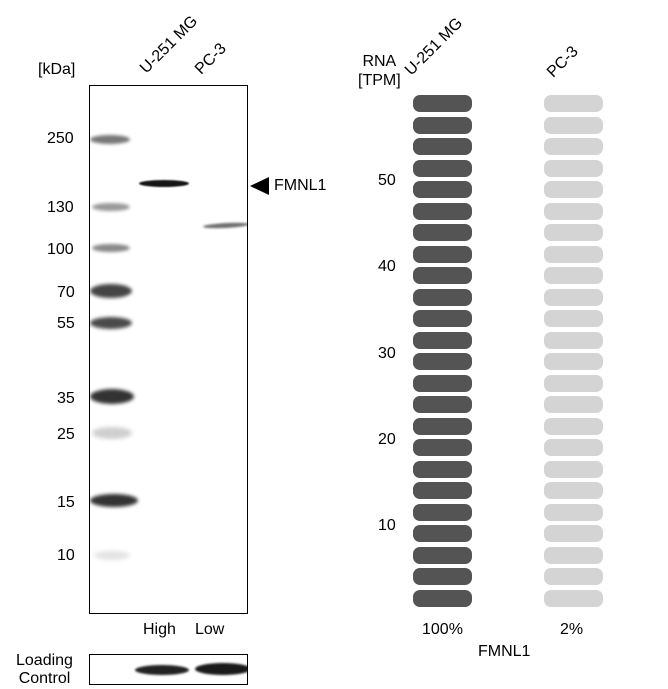  What do you see at coordinates (60, 138) in the screenshot?
I see `marker-label-250: 250` at bounding box center [60, 138].